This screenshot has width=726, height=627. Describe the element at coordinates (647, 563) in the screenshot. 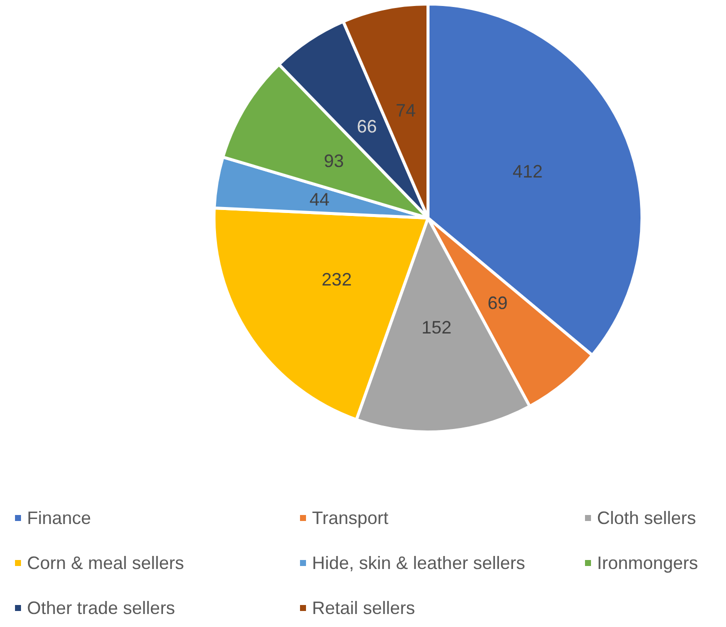

I see `legend-label: Ironmongers` at that location.